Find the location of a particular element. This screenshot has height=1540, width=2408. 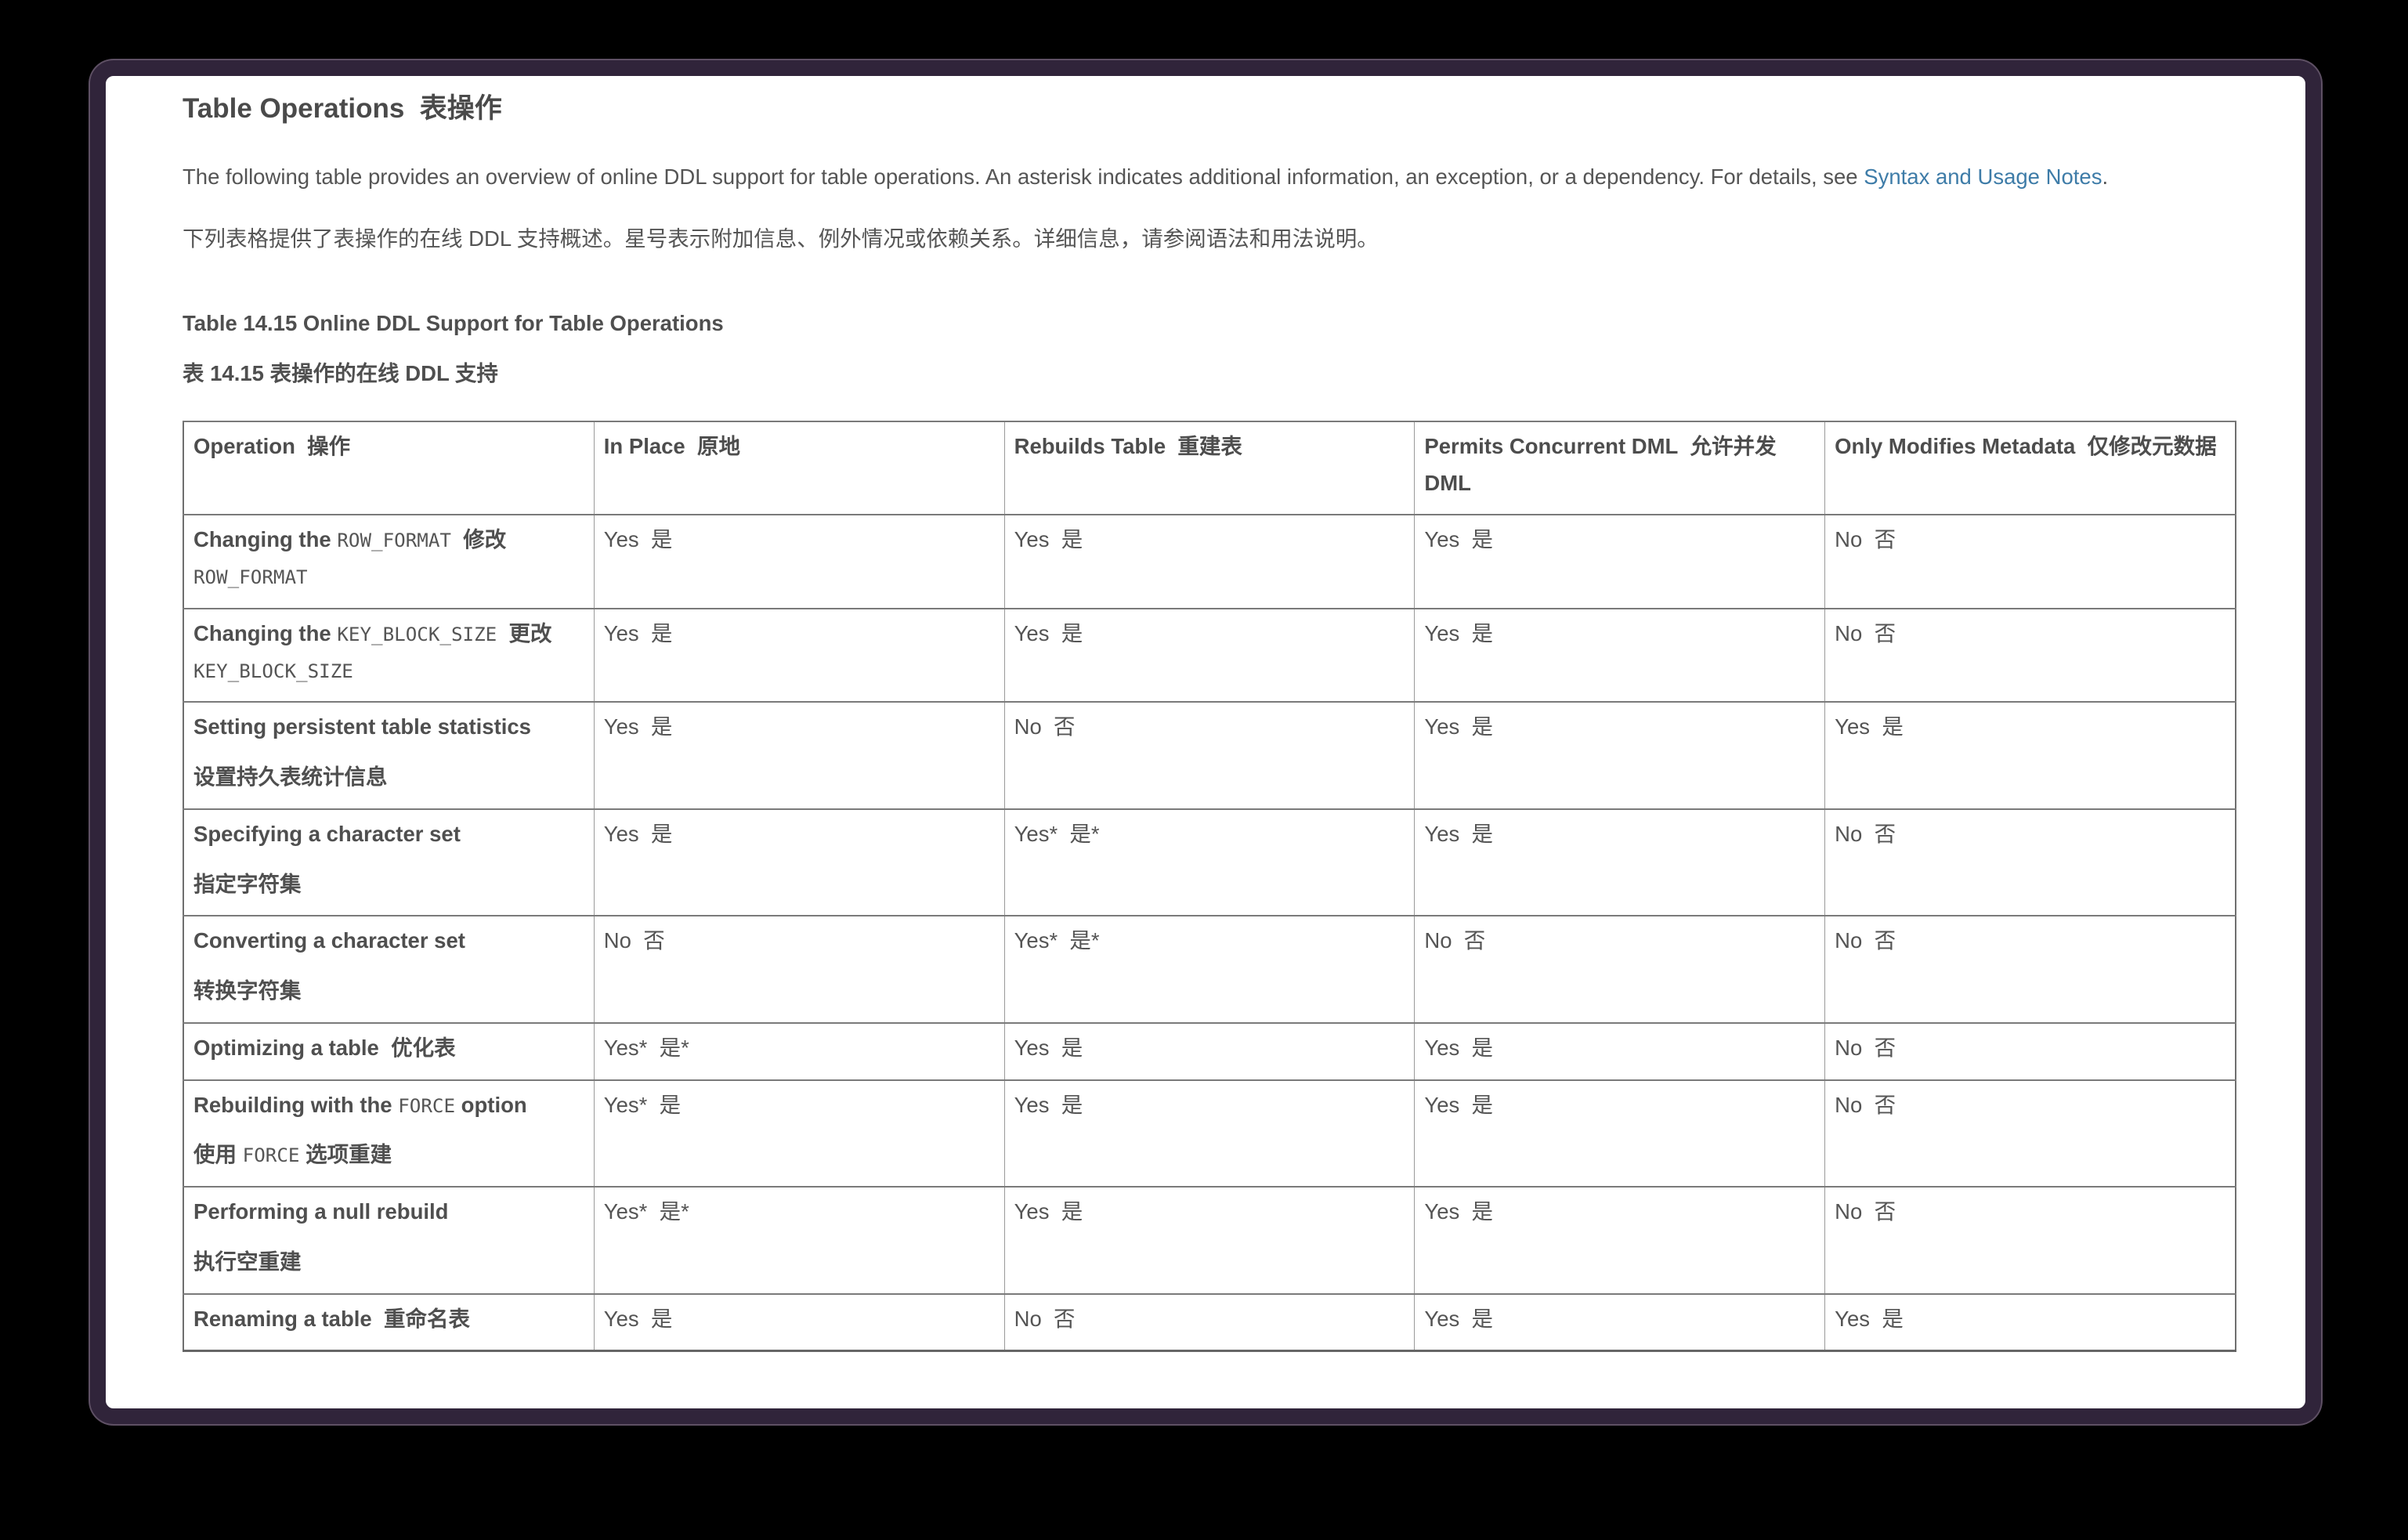

operation-label: 指定字符集 is located at coordinates (247, 883).